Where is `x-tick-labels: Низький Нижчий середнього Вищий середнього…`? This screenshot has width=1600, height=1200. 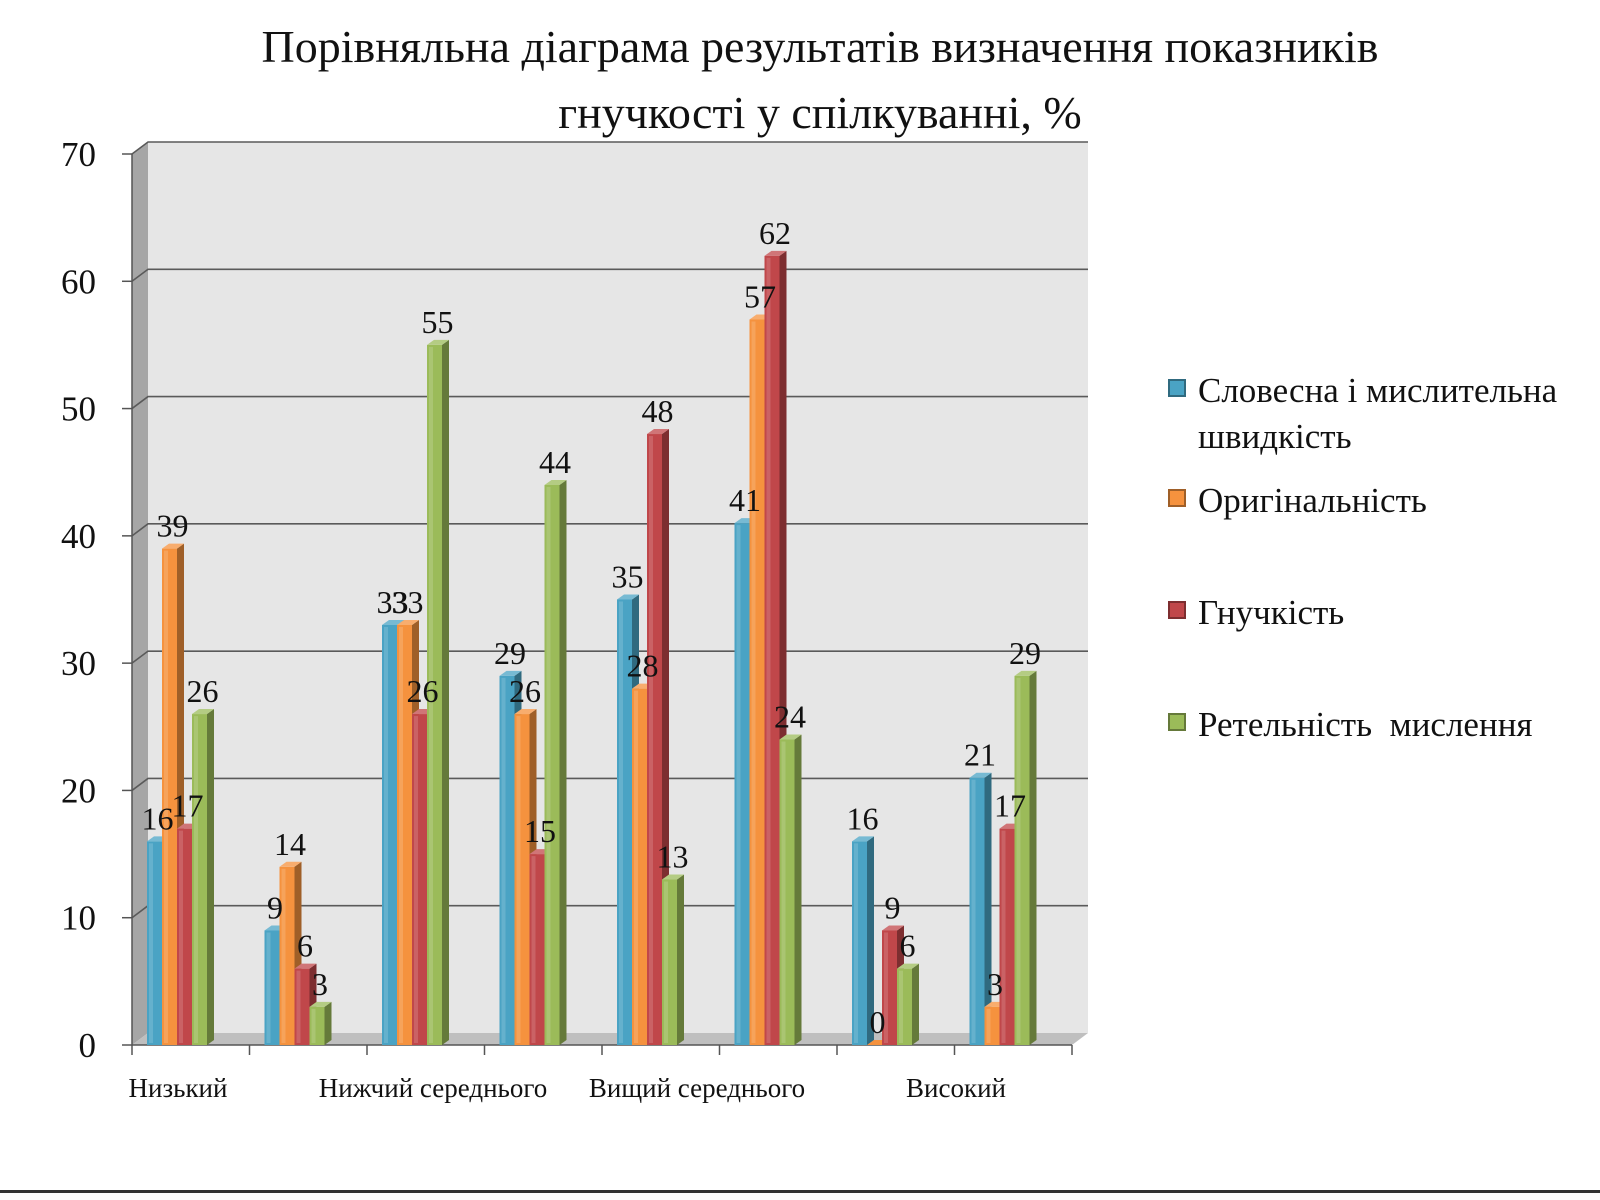
x-tick-labels: Низький Нижчий середнього Вищий середнього… is located at coordinates (567, 1088).